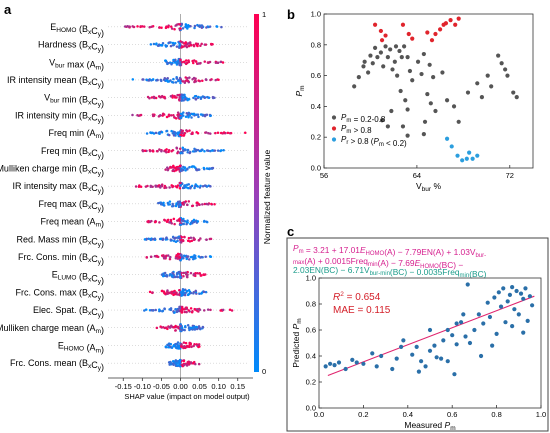 The height and width of the screenshot is (433, 550). Describe the element at coordinates (428, 187) in the screenshot. I see `b-x-axis-label: Vbur %` at that location.